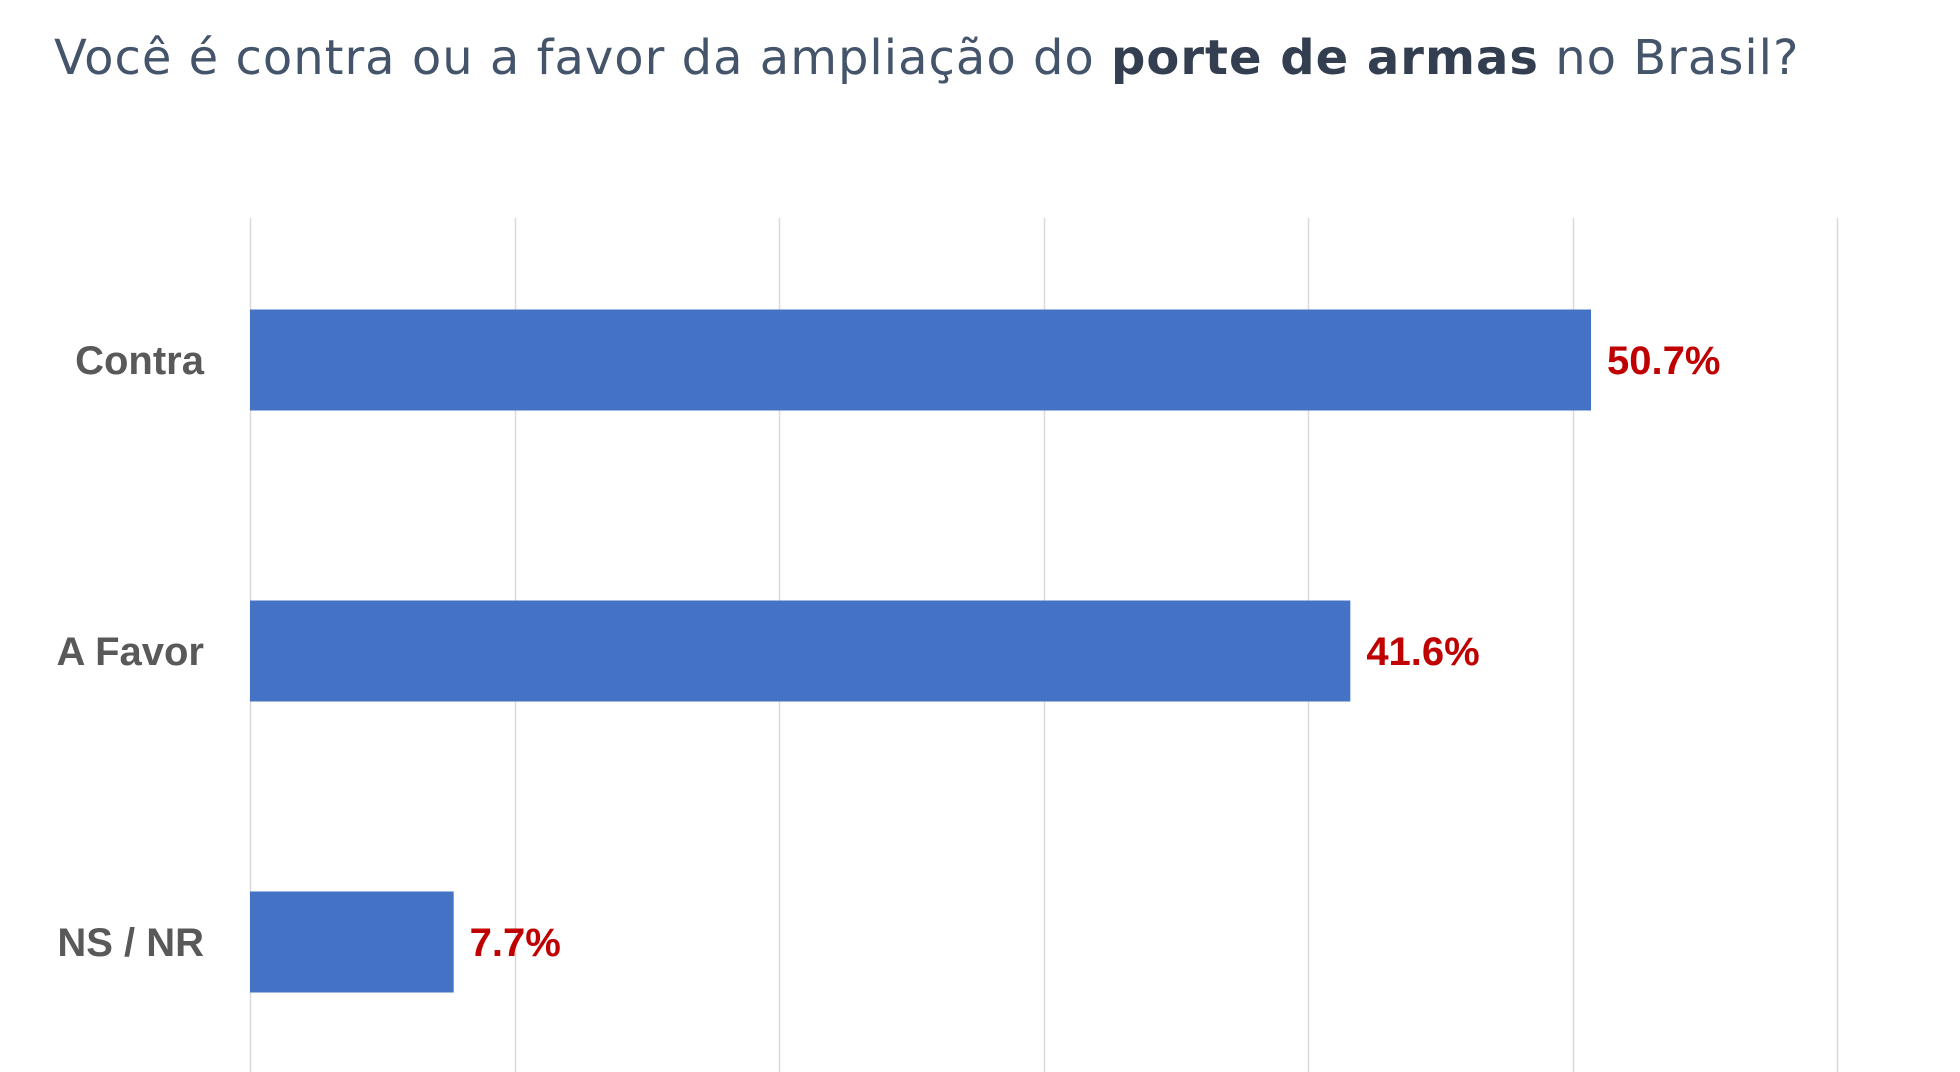 This screenshot has width=1960, height=1072. Describe the element at coordinates (1669, 58) in the screenshot. I see `chart-title-part-2: no Brasil?` at that location.